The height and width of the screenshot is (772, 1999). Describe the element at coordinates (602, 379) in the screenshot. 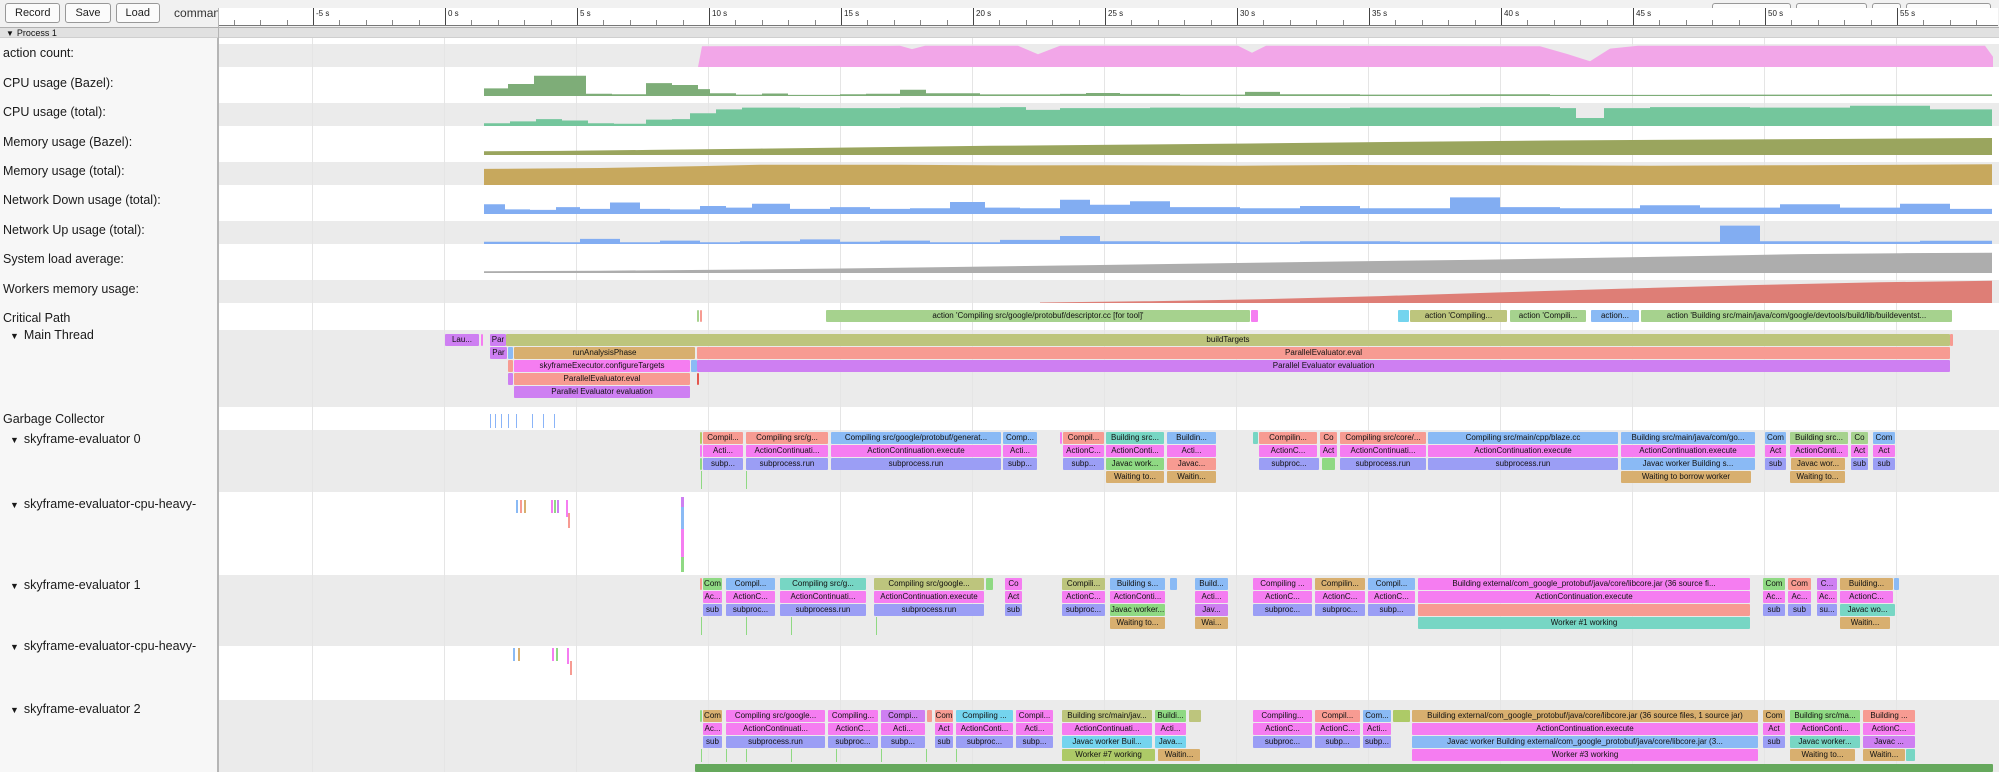

I see `main-thread-slice: ParallelEvaluator.eval` at that location.